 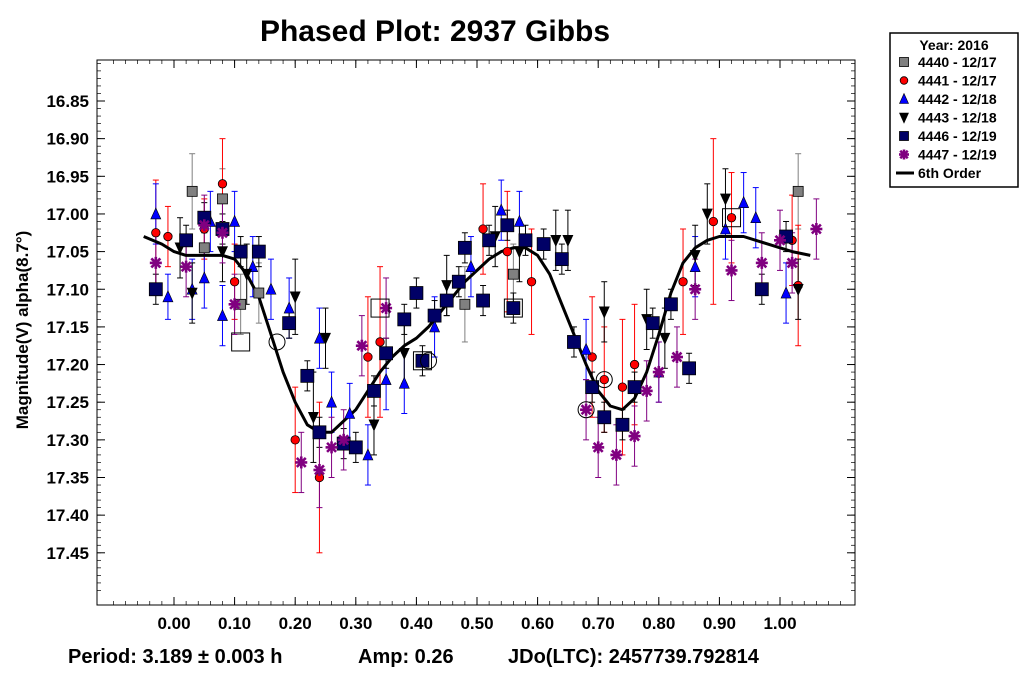 I want to click on legend-entry: 4443 - 12/18, so click(x=957, y=118).